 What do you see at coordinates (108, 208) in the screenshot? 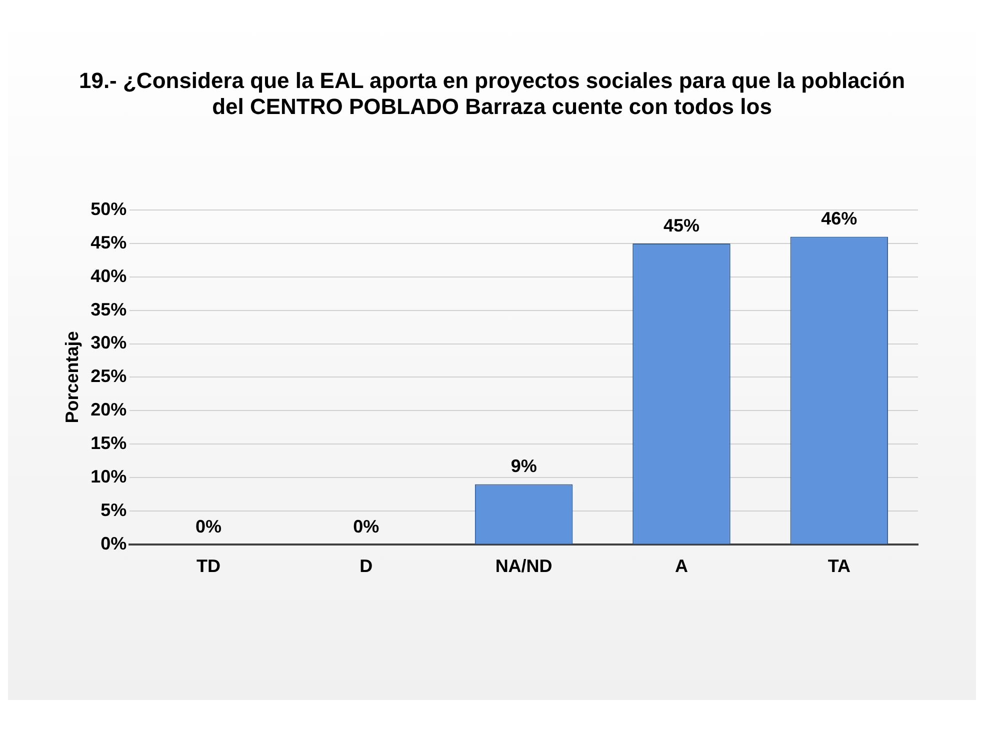
I see `y-tick-label: 50%` at bounding box center [108, 208].